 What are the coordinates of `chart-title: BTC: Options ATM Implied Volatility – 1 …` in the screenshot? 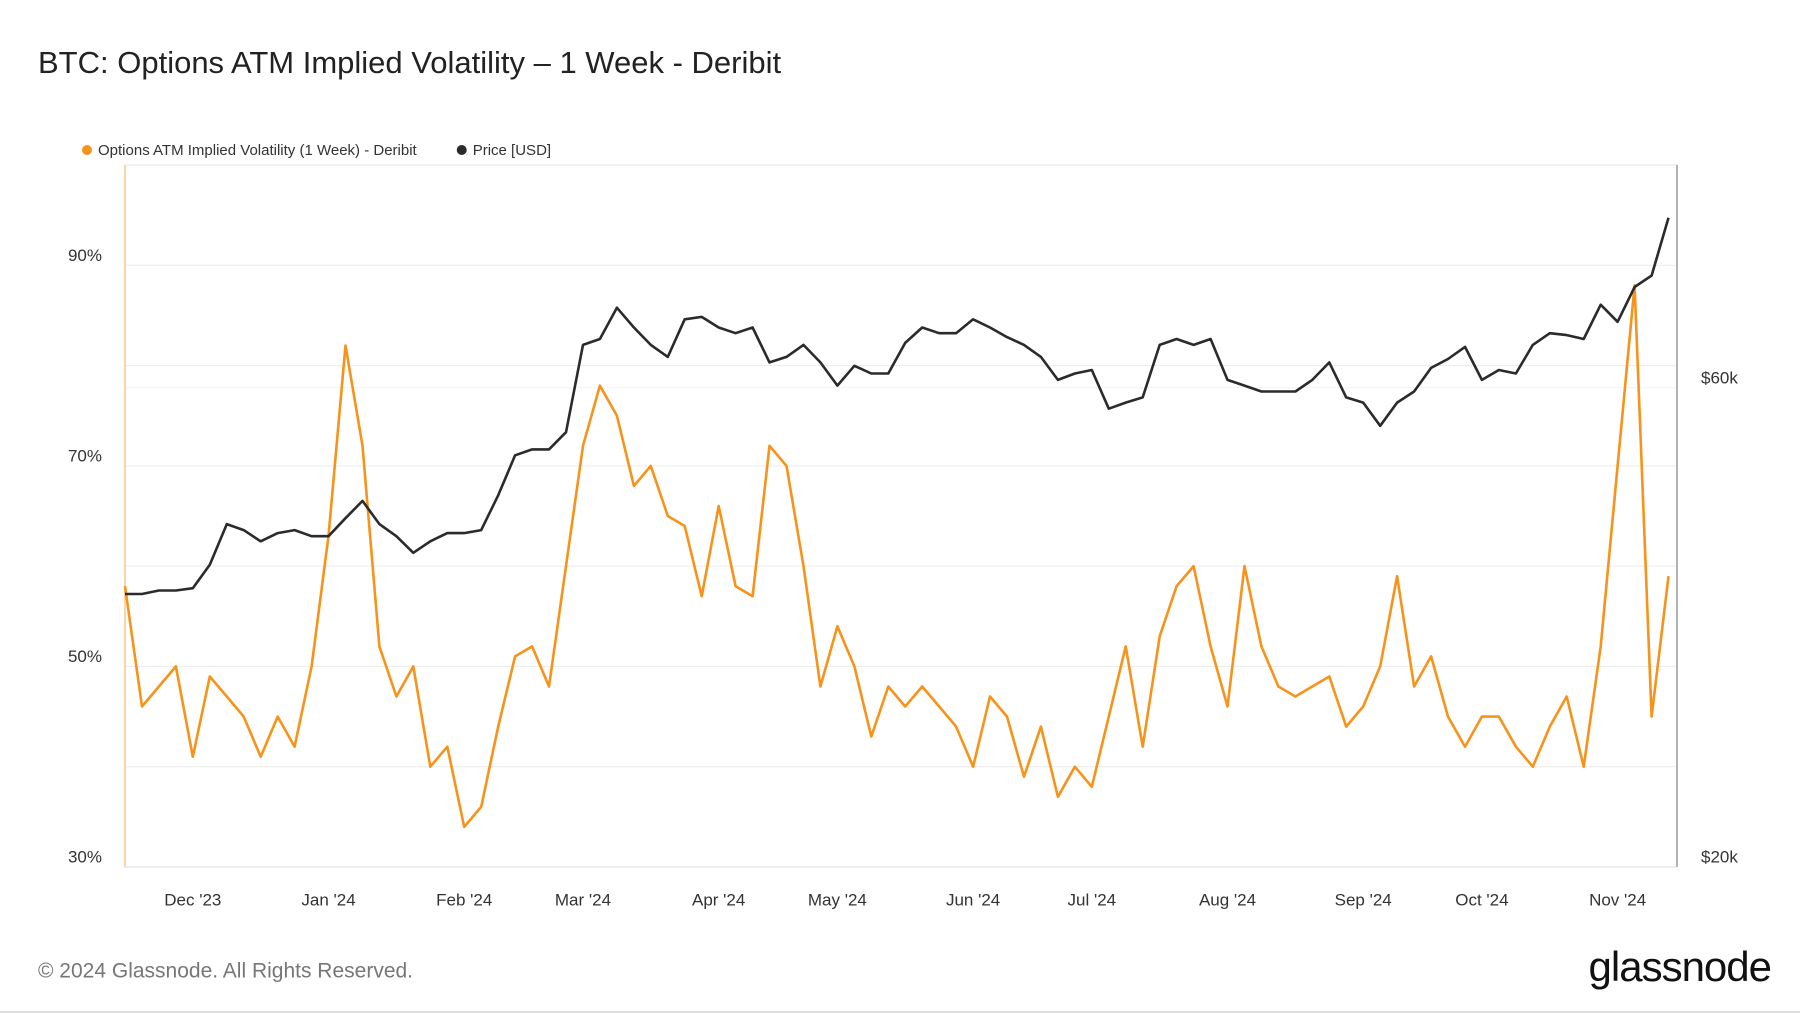 It's located at (409, 62).